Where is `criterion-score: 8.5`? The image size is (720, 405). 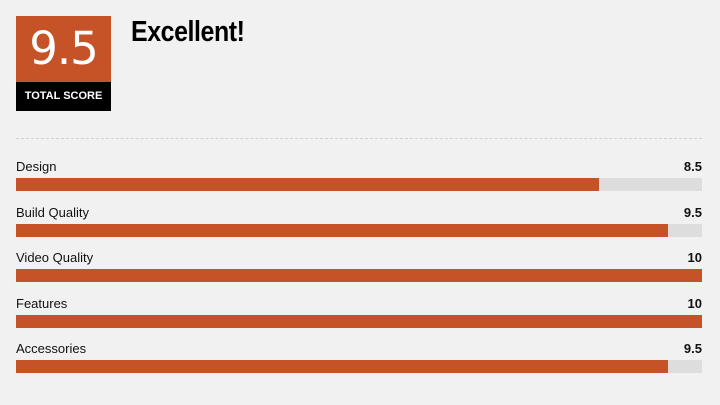 criterion-score: 8.5 is located at coordinates (692, 166).